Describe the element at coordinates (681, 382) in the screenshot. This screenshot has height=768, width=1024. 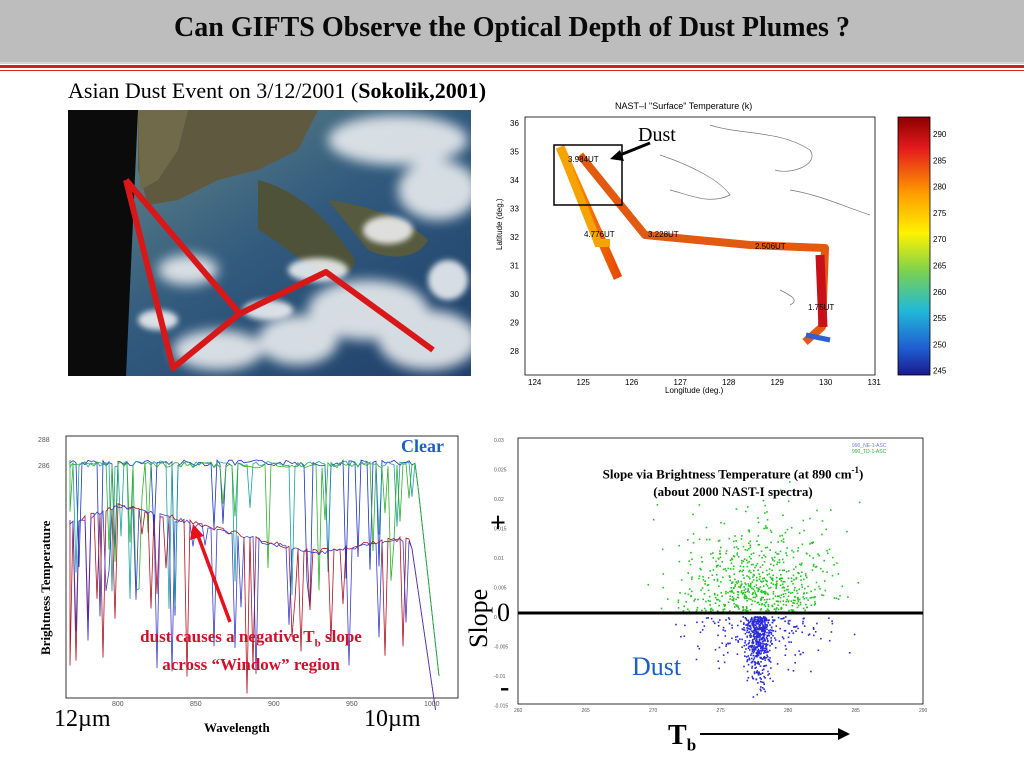
I see `lon-tick: 127` at that location.